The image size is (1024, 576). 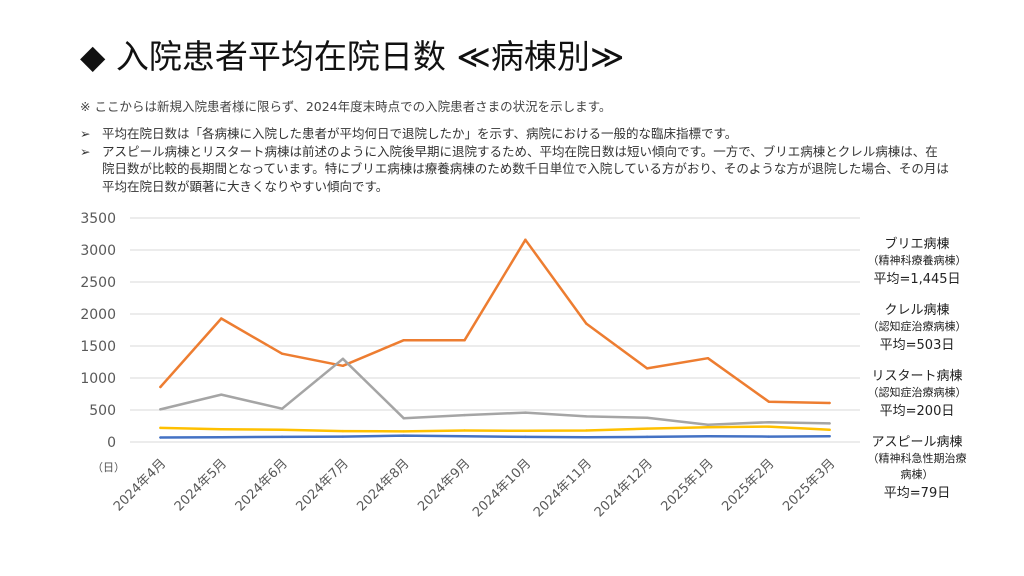 I want to click on legend-subtitle: （精神科急性期治療病棟）, so click(x=917, y=466).